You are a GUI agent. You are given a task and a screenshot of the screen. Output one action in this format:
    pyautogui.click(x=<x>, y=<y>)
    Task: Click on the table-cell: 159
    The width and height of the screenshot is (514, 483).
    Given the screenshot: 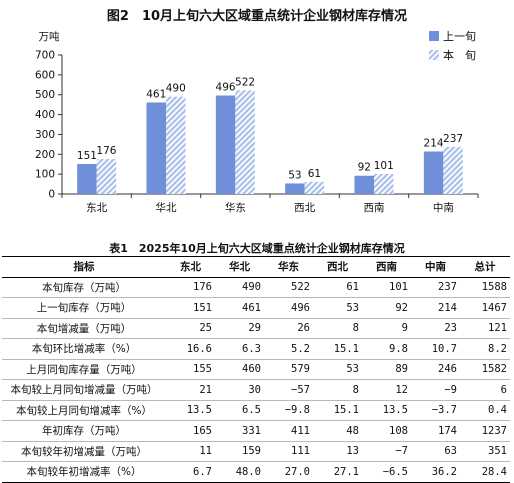 What is the action you would take?
    pyautogui.click(x=239, y=451)
    